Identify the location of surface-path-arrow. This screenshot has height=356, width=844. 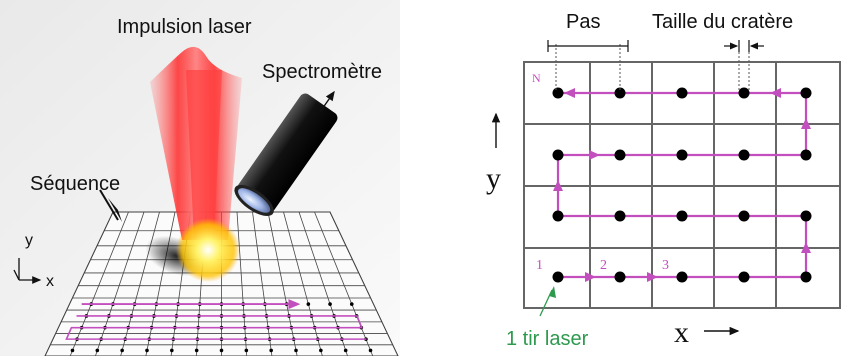
(294, 304).